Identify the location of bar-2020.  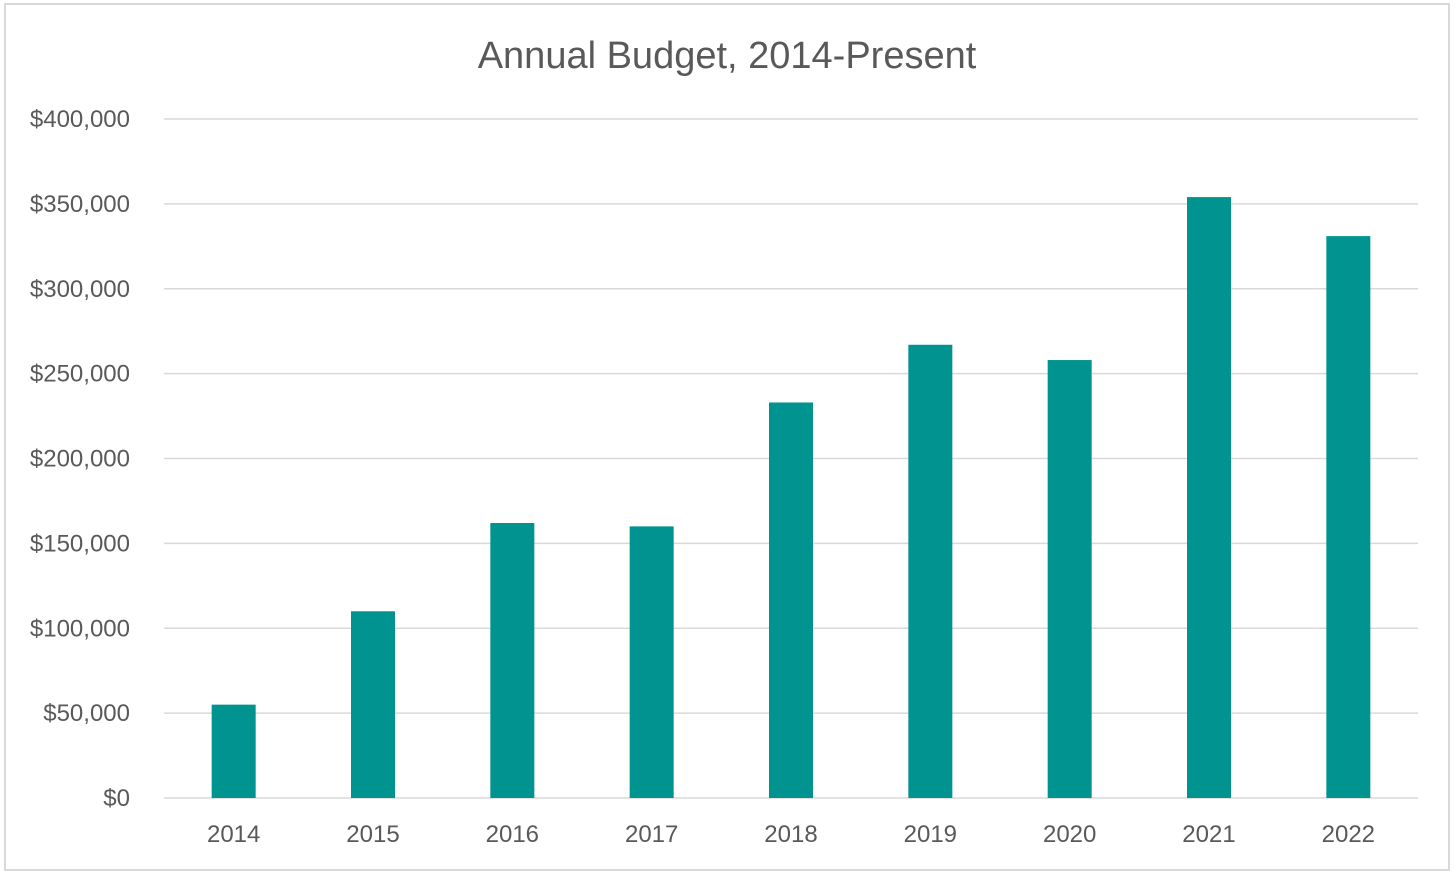
(1069, 579).